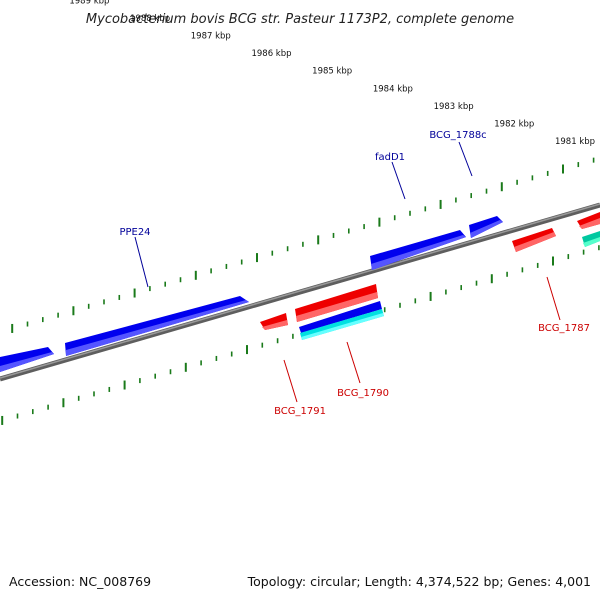 The width and height of the screenshot is (600, 600). What do you see at coordinates (27, 359) in the screenshot?
I see `gene-left-edge` at bounding box center [27, 359].